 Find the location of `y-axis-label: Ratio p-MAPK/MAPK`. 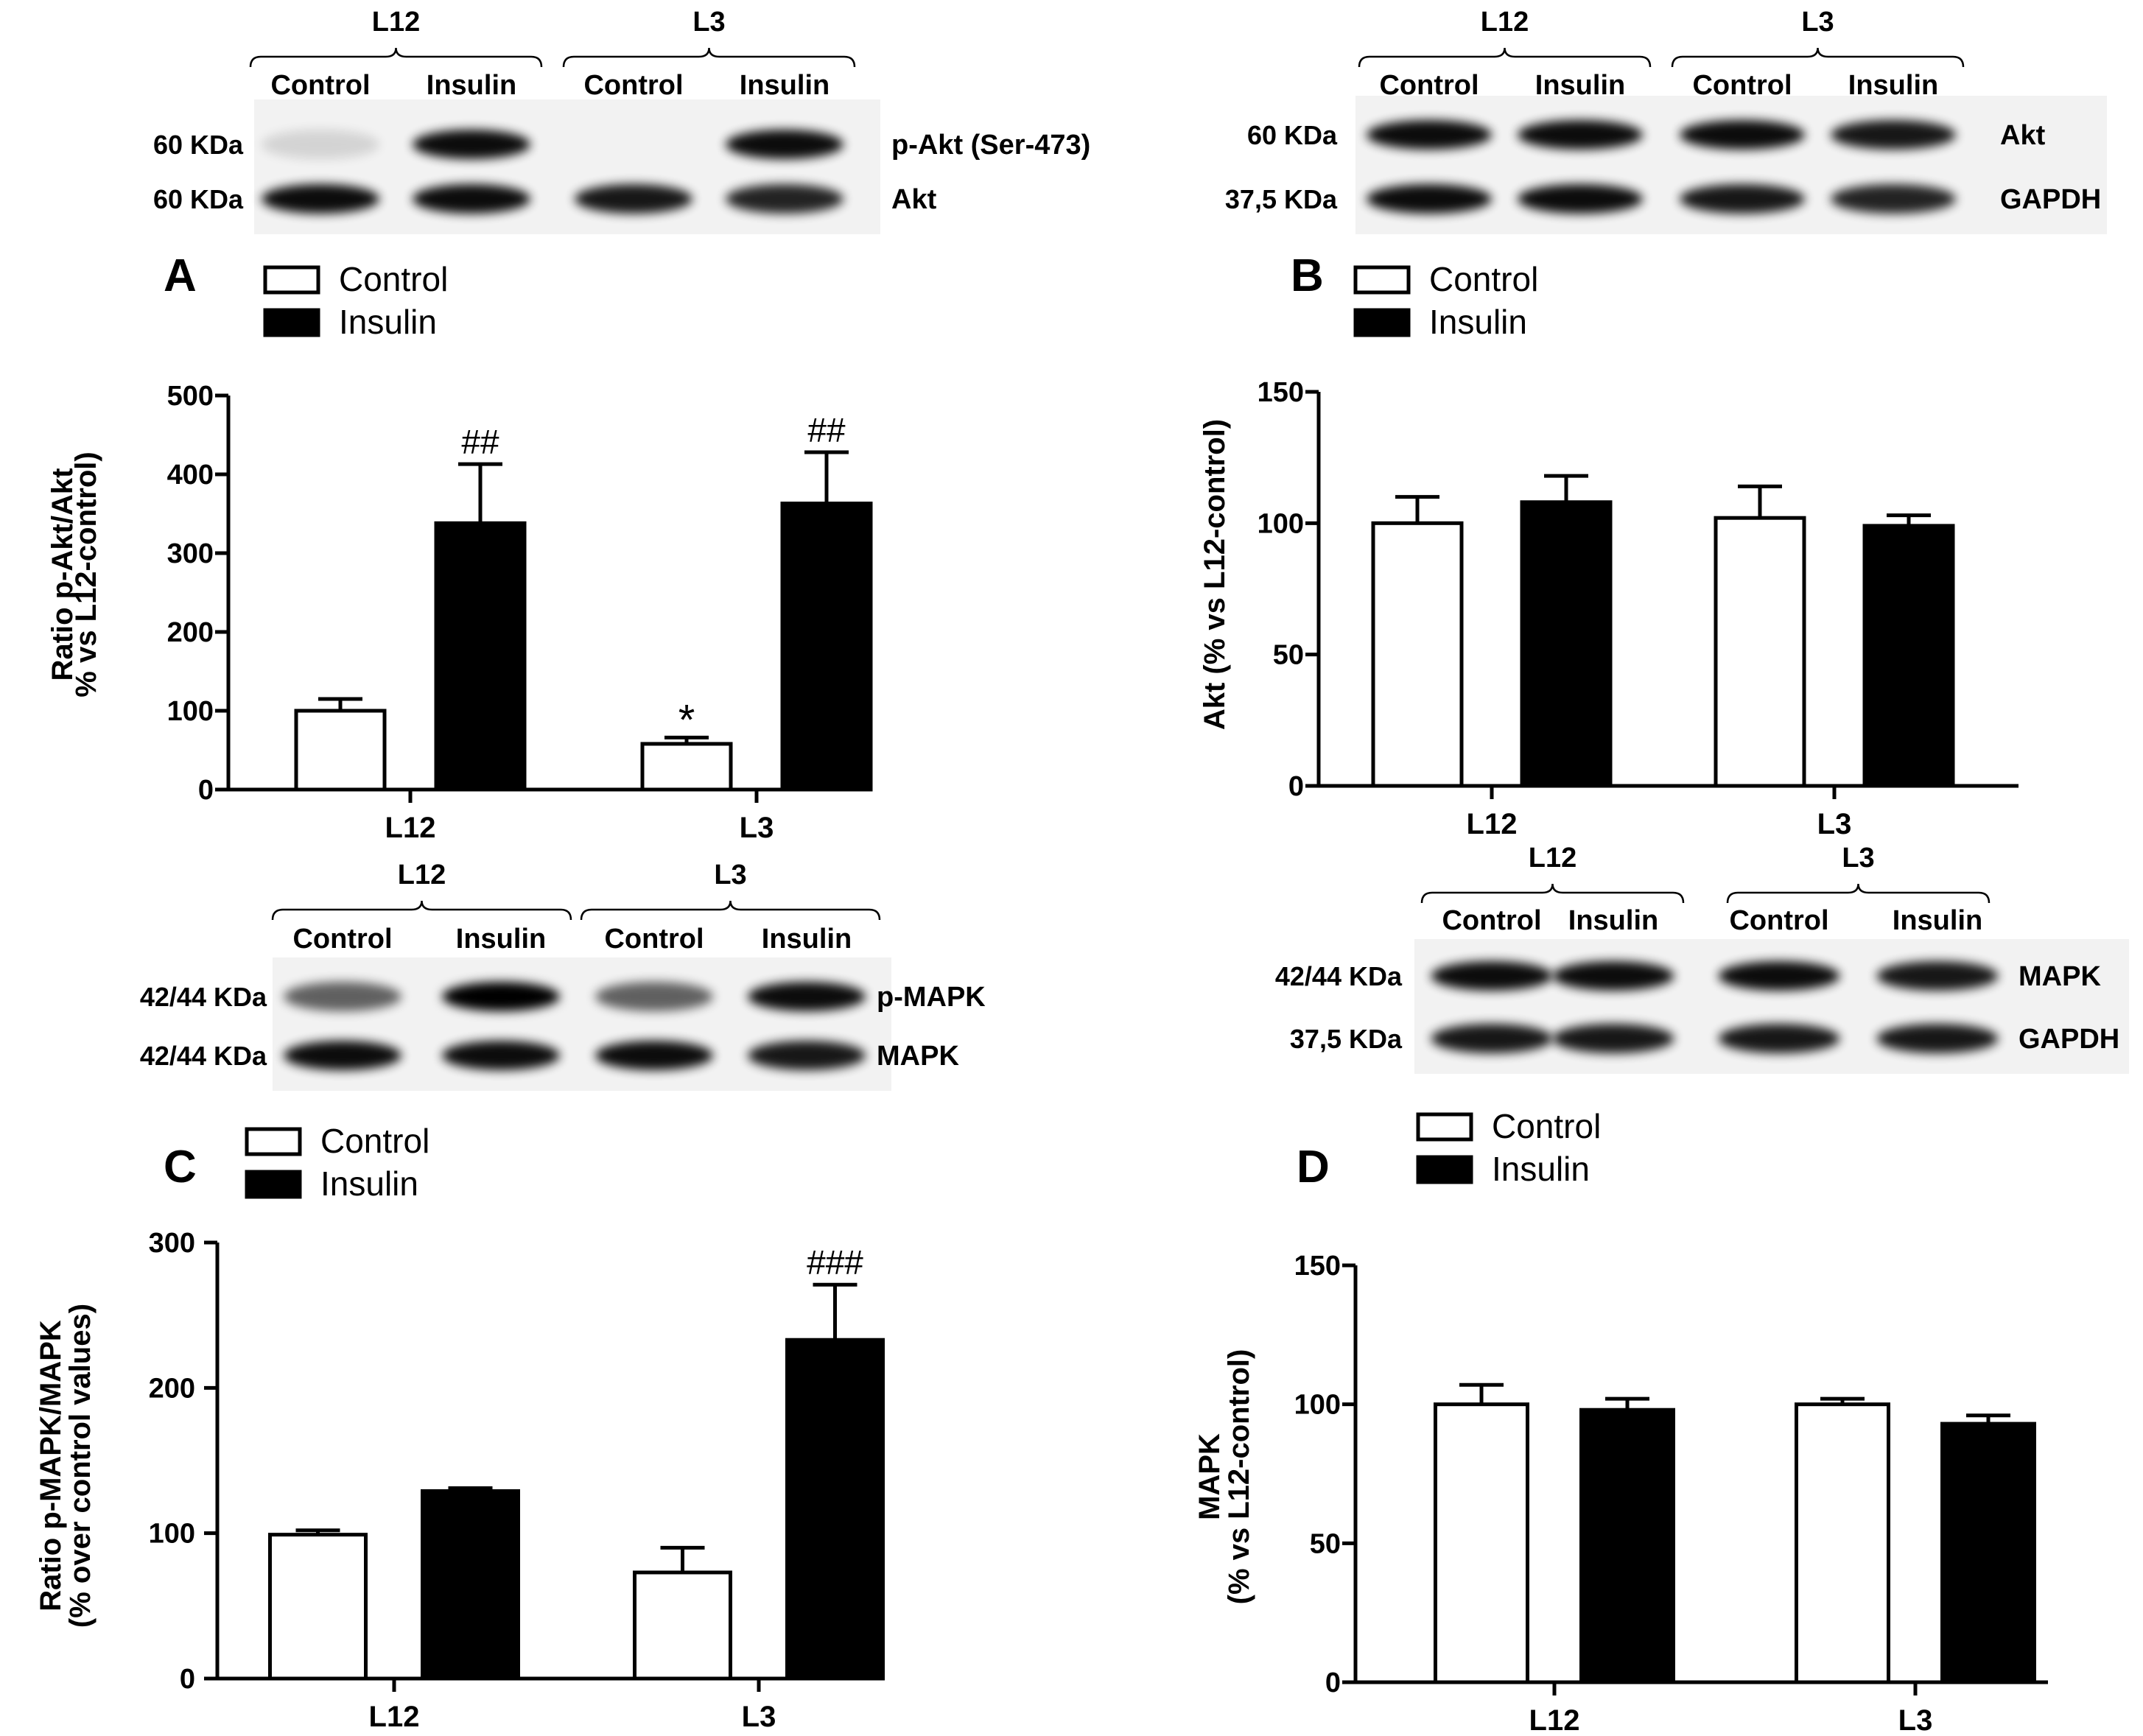

y-axis-label: Ratio p-MAPK/MAPK is located at coordinates (51, 1466).